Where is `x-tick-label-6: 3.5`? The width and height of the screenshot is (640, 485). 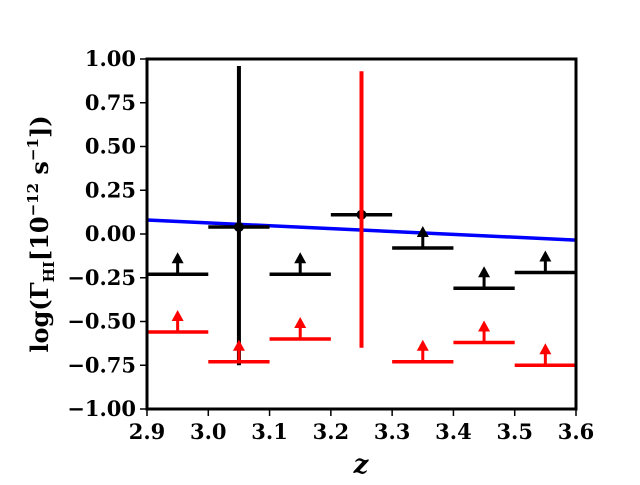
x-tick-label-6: 3.5 is located at coordinates (514, 431).